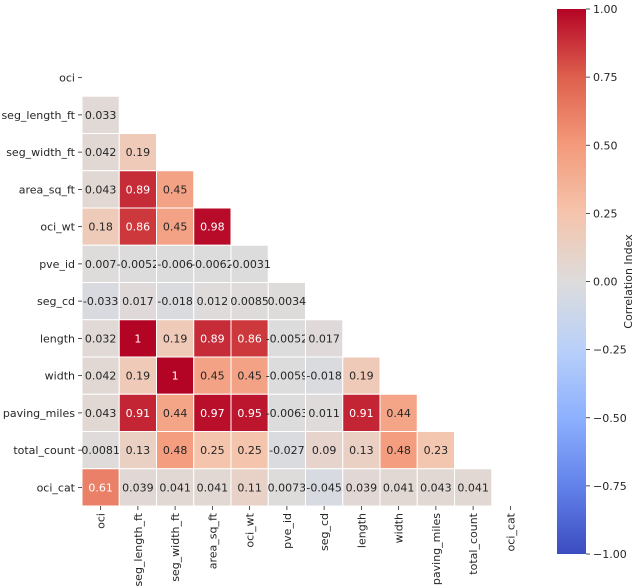 The height and width of the screenshot is (587, 641). Describe the element at coordinates (60, 376) in the screenshot. I see `y-tick-label: width` at that location.